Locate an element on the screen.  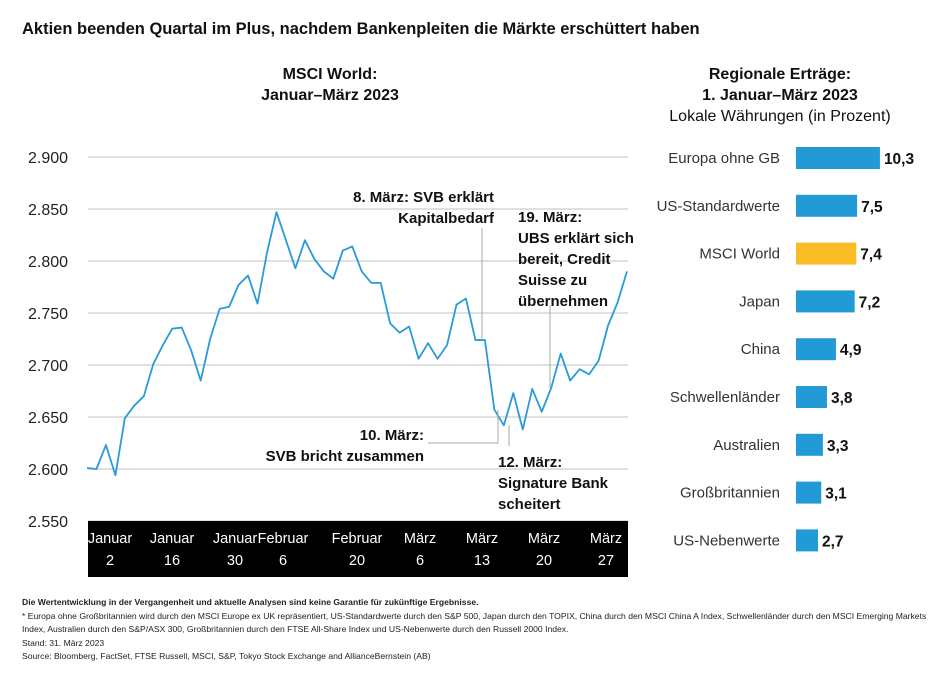
annotation-leader is located at coordinates (463, 427).